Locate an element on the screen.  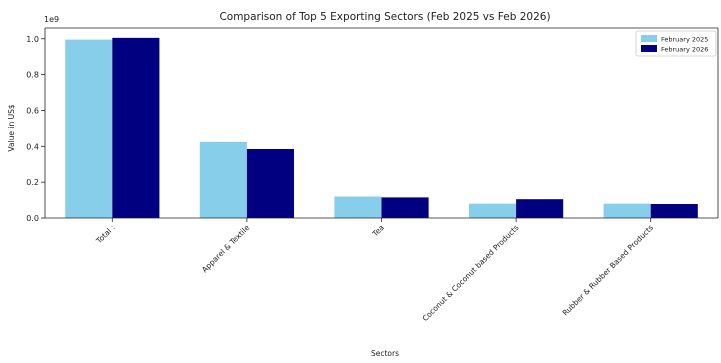
x-tick-label: Rubber & Rubber Based Products is located at coordinates (608, 270).